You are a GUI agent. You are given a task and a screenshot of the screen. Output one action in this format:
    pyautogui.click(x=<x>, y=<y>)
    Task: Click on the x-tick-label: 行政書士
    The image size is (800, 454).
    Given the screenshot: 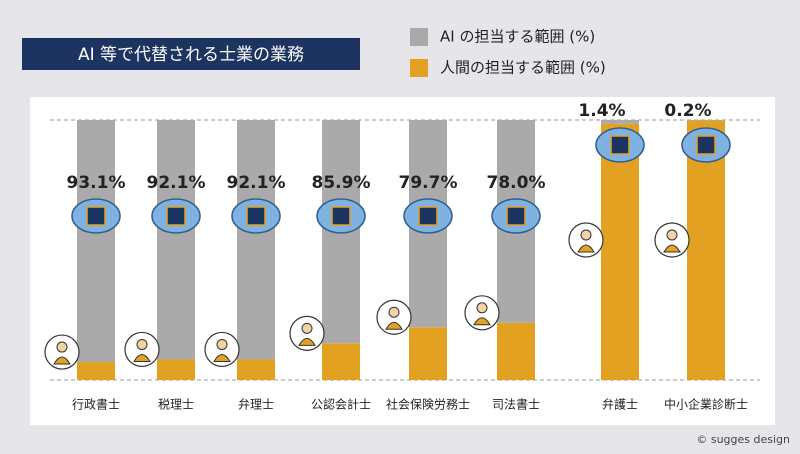 What is the action you would take?
    pyautogui.click(x=96, y=405)
    